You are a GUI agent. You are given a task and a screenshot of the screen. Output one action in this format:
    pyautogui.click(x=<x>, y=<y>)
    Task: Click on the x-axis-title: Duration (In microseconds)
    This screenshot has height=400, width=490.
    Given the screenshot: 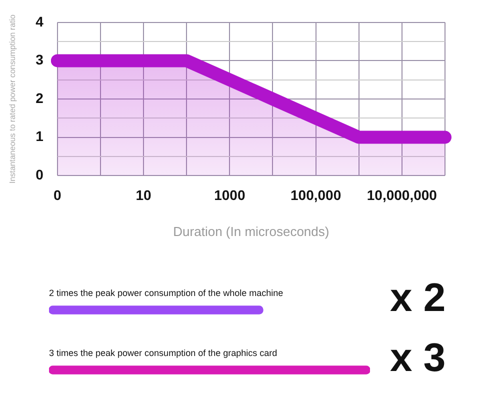 What is the action you would take?
    pyautogui.click(x=251, y=231)
    